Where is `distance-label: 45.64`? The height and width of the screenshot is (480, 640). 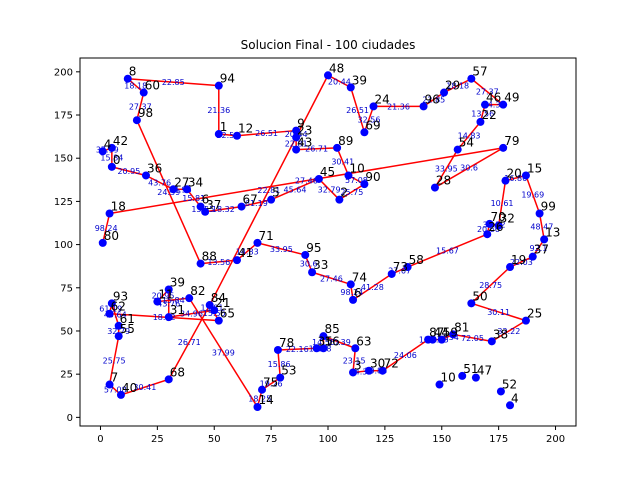 distance-label: 45.64 is located at coordinates (295, 189).